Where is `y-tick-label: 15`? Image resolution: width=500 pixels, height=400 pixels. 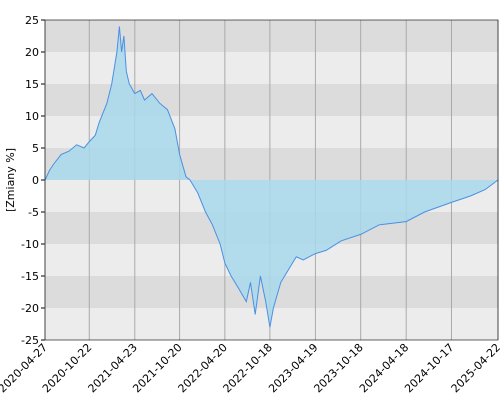
y-tick-label: 15 is located at coordinates (32, 84).